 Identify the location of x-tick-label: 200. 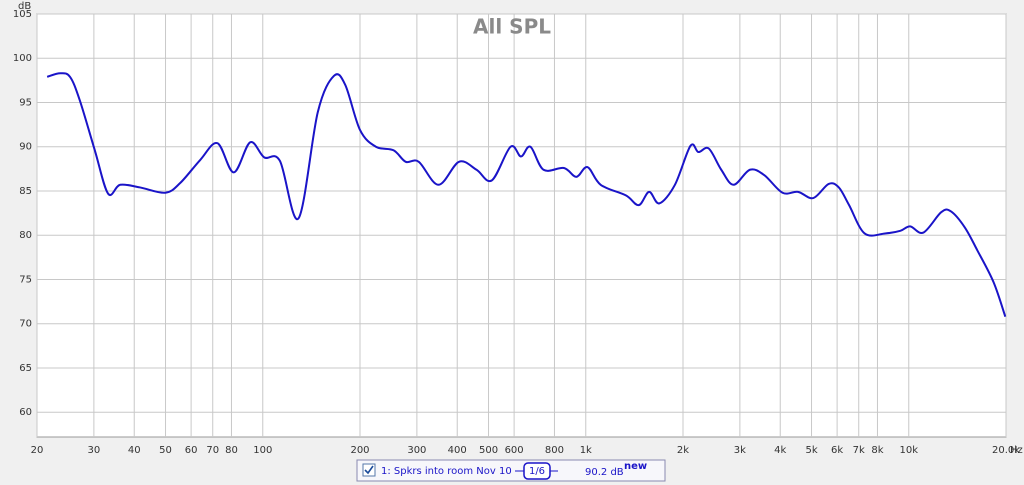
(359, 450).